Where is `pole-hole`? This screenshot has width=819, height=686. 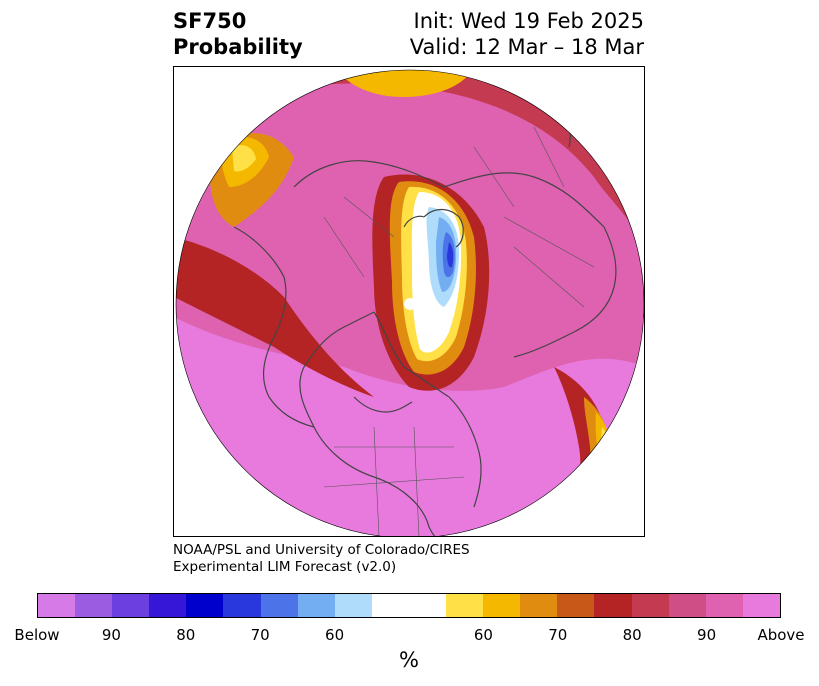
pole-hole is located at coordinates (410, 304).